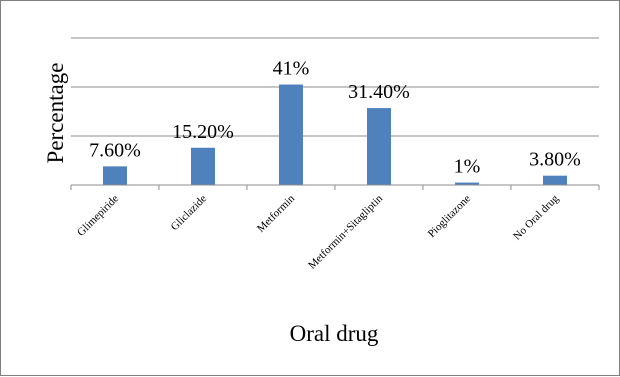 This screenshot has width=620, height=377. Describe the element at coordinates (467, 167) in the screenshot. I see `data-label: 1%` at that location.